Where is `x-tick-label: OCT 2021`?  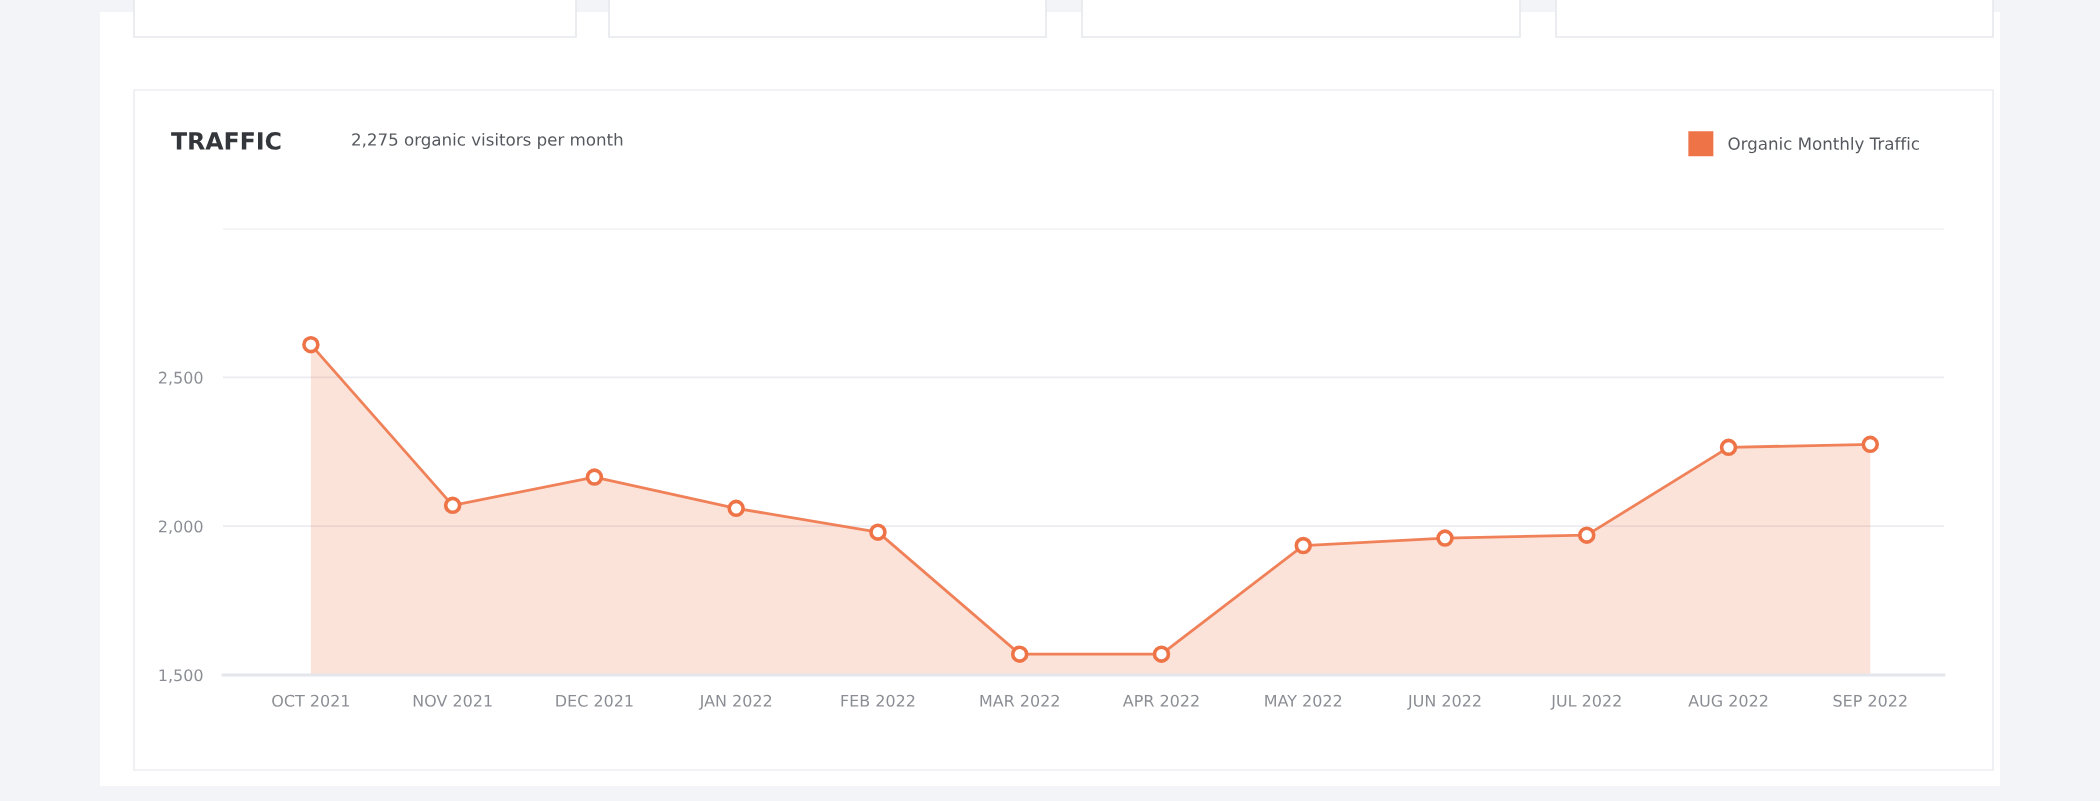 x-tick-label: OCT 2021 is located at coordinates (311, 700).